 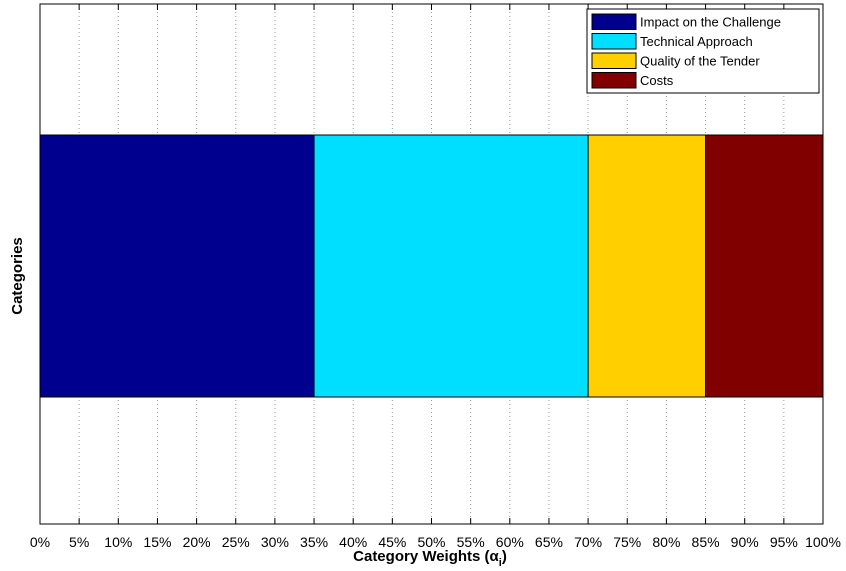 What do you see at coordinates (17, 276) in the screenshot?
I see `y-axis-label: Categories` at bounding box center [17, 276].